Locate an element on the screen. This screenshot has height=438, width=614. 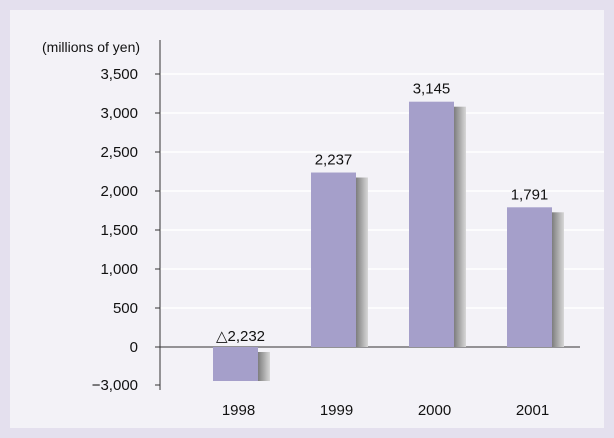
y-tick-labels: −3,000 0 500 1,000 1,500 2,000 2,500 3,000 3,500 is located at coordinates (115, 230).